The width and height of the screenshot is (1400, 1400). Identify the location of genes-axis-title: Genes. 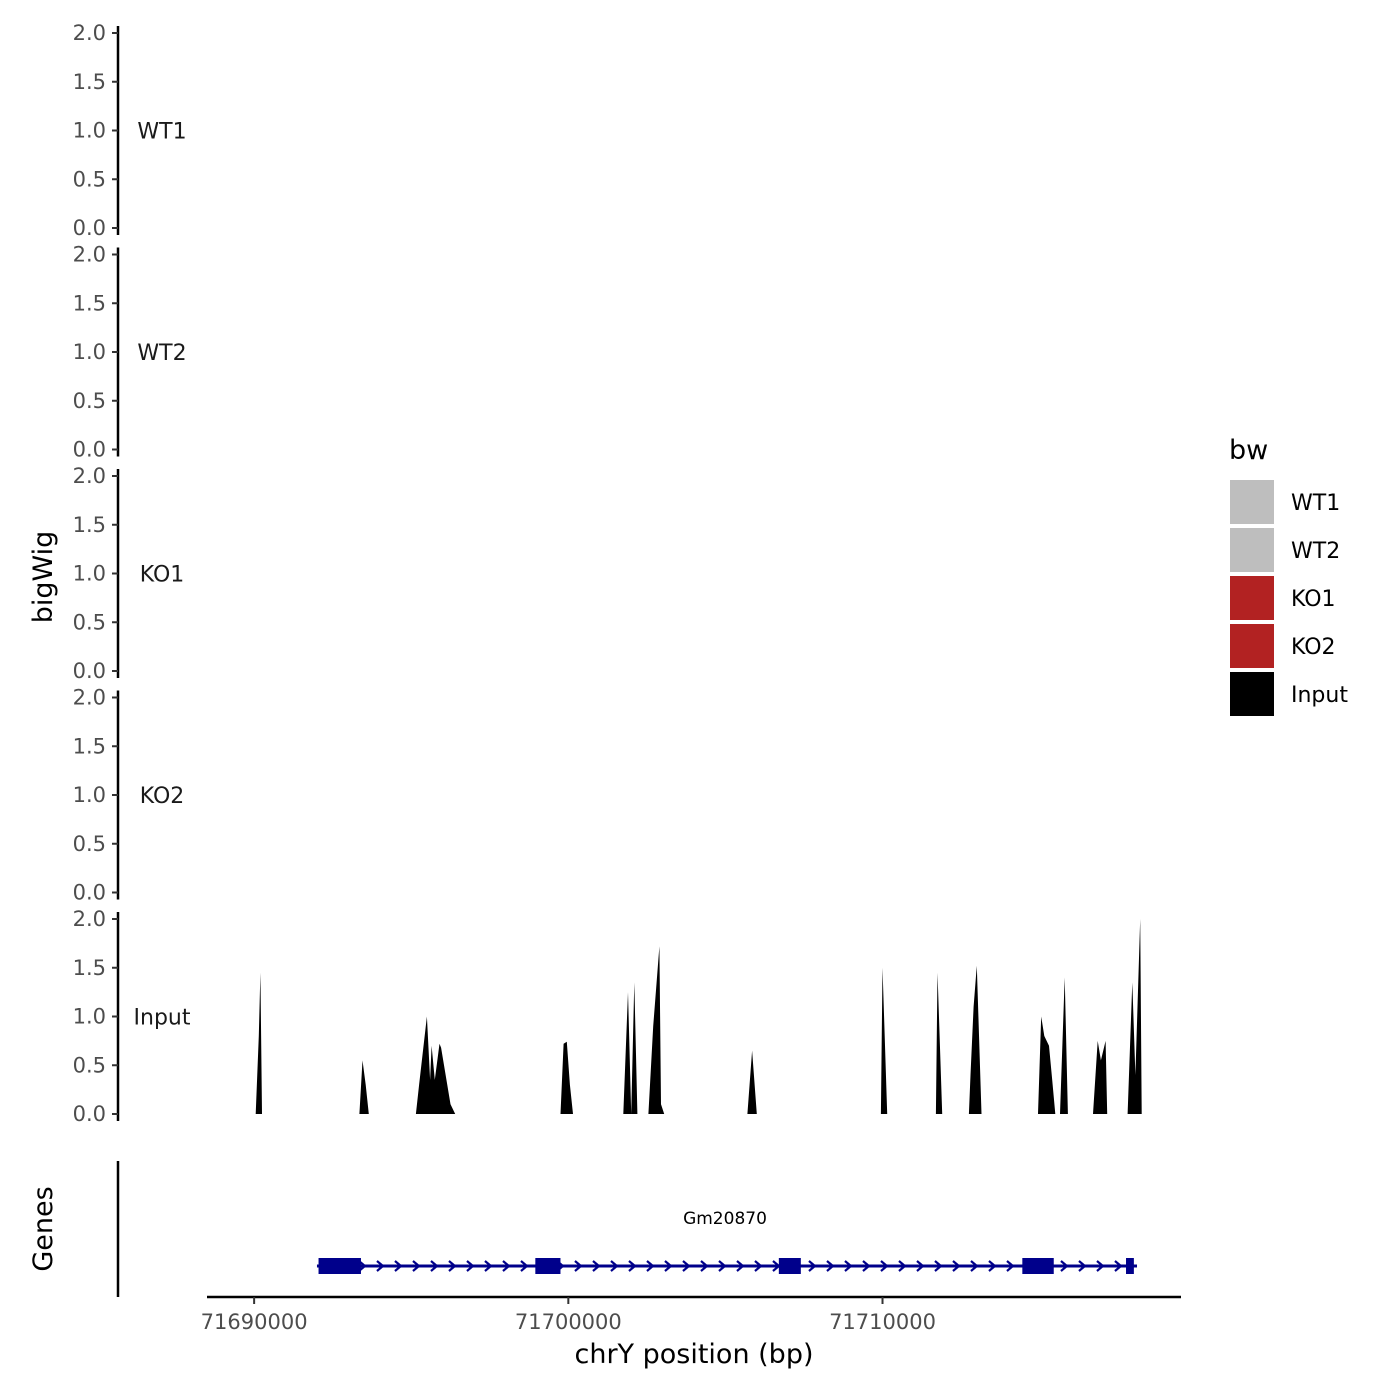
(43, 1228).